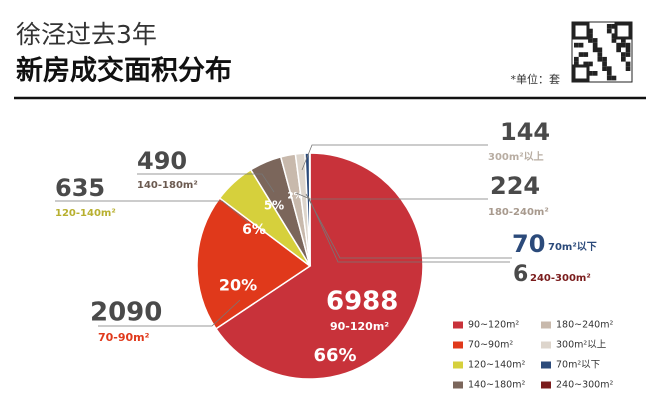  Describe the element at coordinates (238, 285) in the screenshot. I see `percent-label: 20%` at that location.